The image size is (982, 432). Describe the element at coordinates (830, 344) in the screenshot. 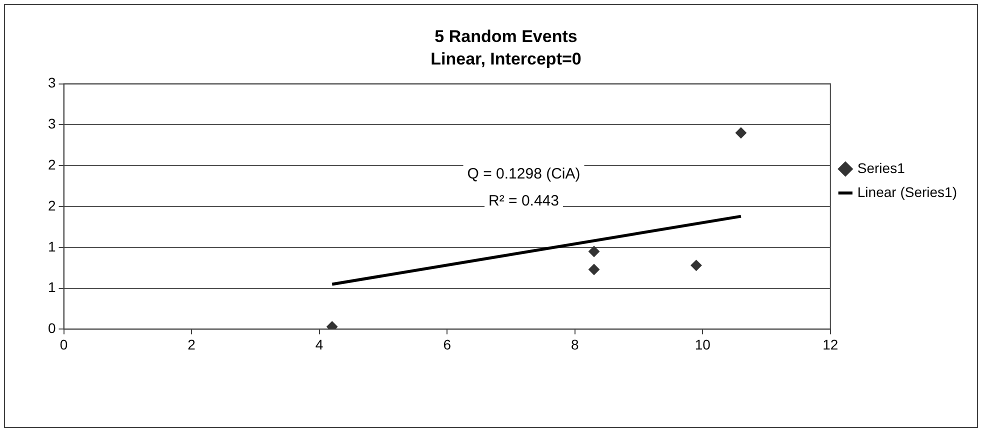

I see `x-tick-label: 12` at that location.